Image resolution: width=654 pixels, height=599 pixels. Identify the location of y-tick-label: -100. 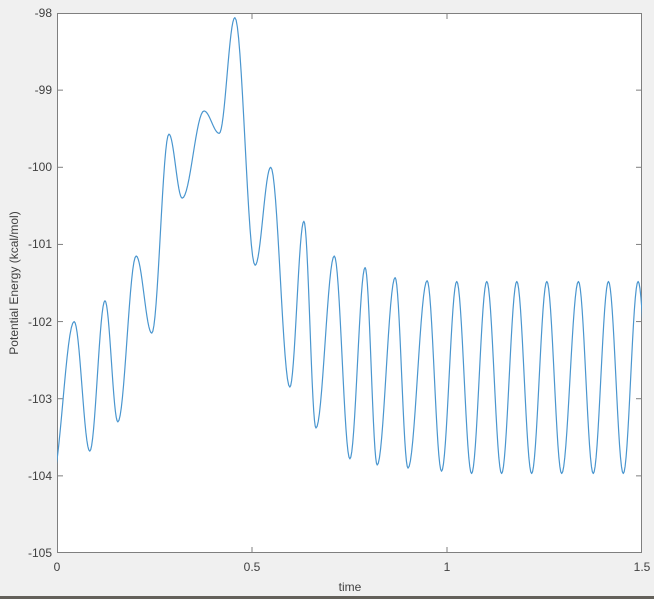
(39, 167).